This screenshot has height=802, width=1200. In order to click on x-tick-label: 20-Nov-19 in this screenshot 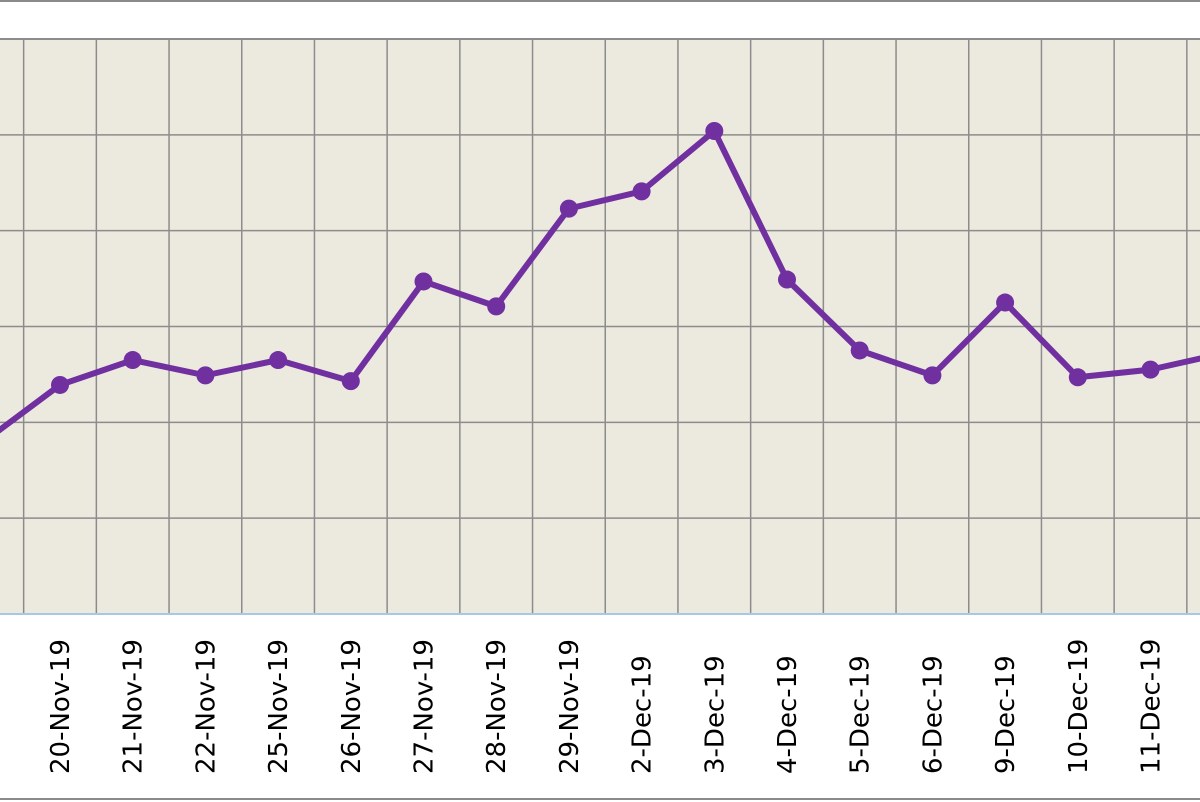, I will do `click(61, 706)`.